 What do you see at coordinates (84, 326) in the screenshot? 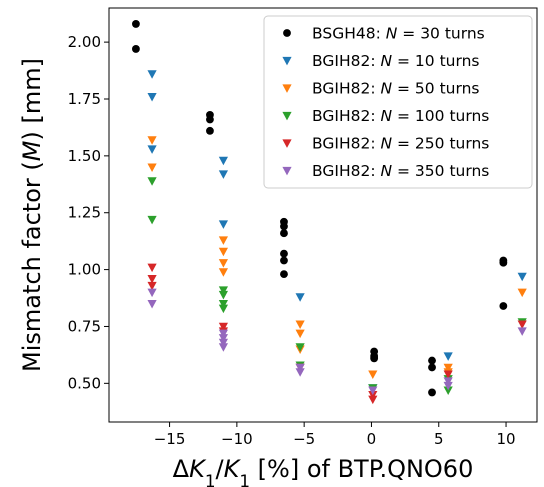
I see `y-tick-label: 0.75` at bounding box center [84, 326].